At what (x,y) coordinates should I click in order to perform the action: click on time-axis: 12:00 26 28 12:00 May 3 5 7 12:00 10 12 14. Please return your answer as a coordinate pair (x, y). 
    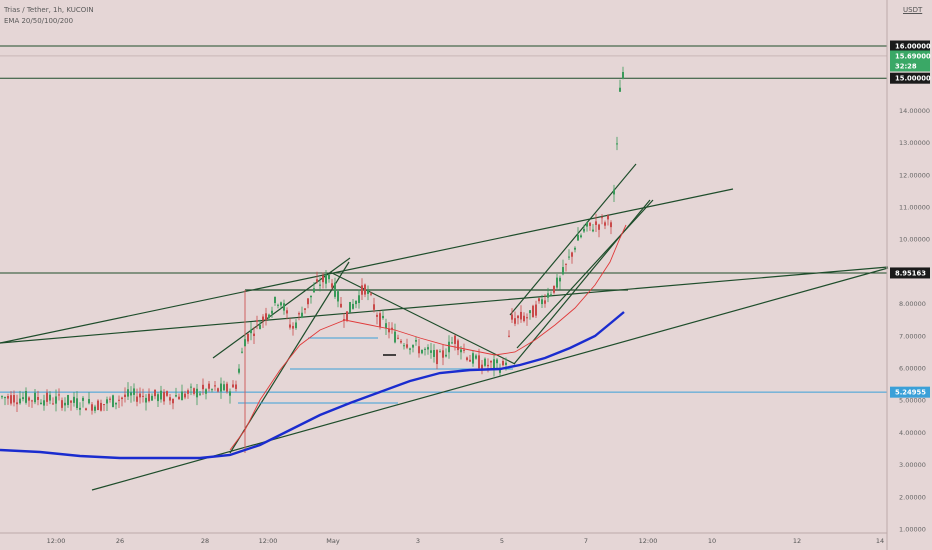
    Looking at the image, I should click on (466, 541).